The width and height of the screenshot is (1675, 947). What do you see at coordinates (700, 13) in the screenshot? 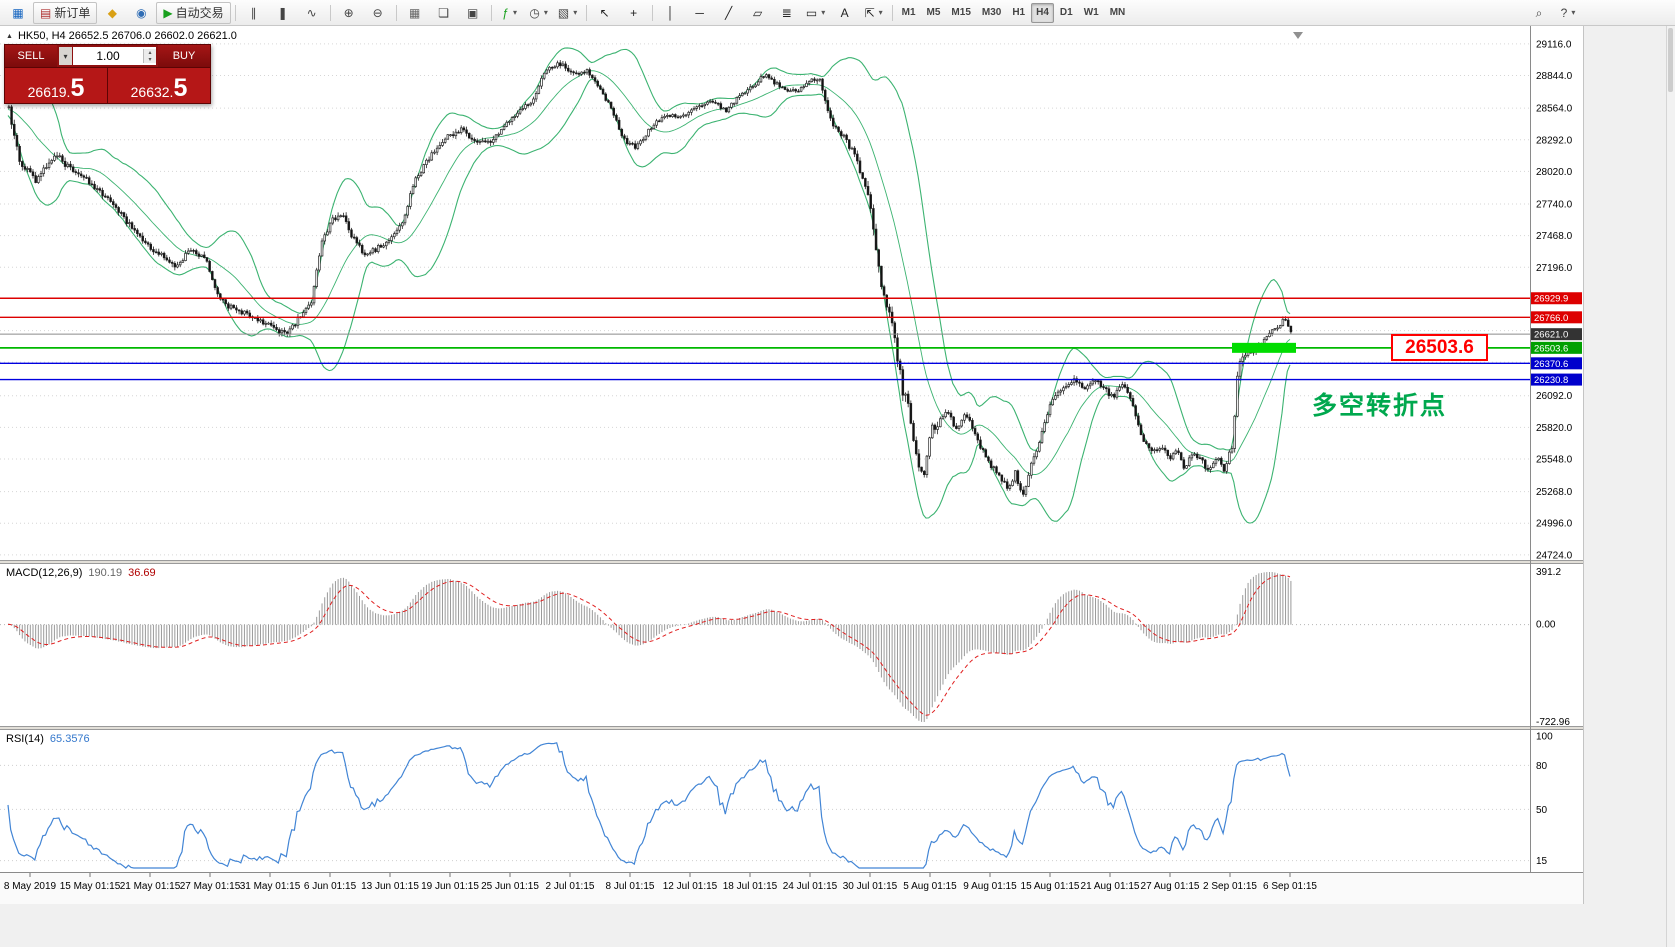
I see `horizontal-line-tool: ─` at bounding box center [700, 13].